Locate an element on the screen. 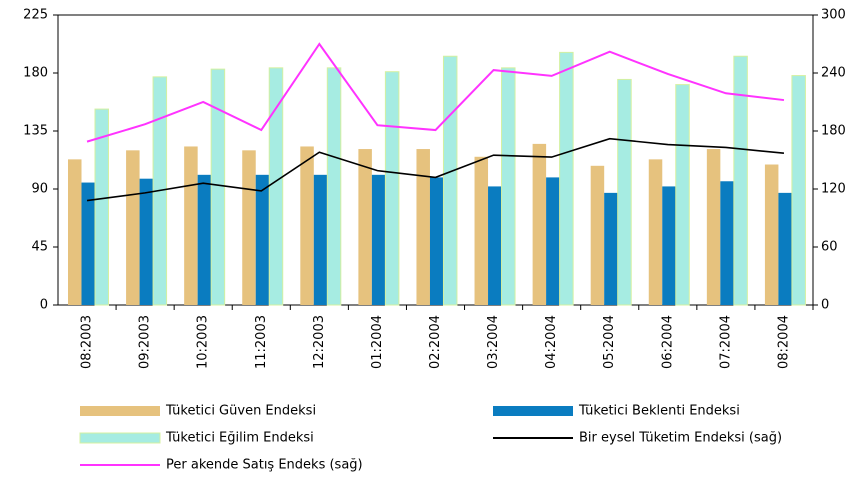 This screenshot has height=485, width=862. y-tick-label: 135 is located at coordinates (35, 131).